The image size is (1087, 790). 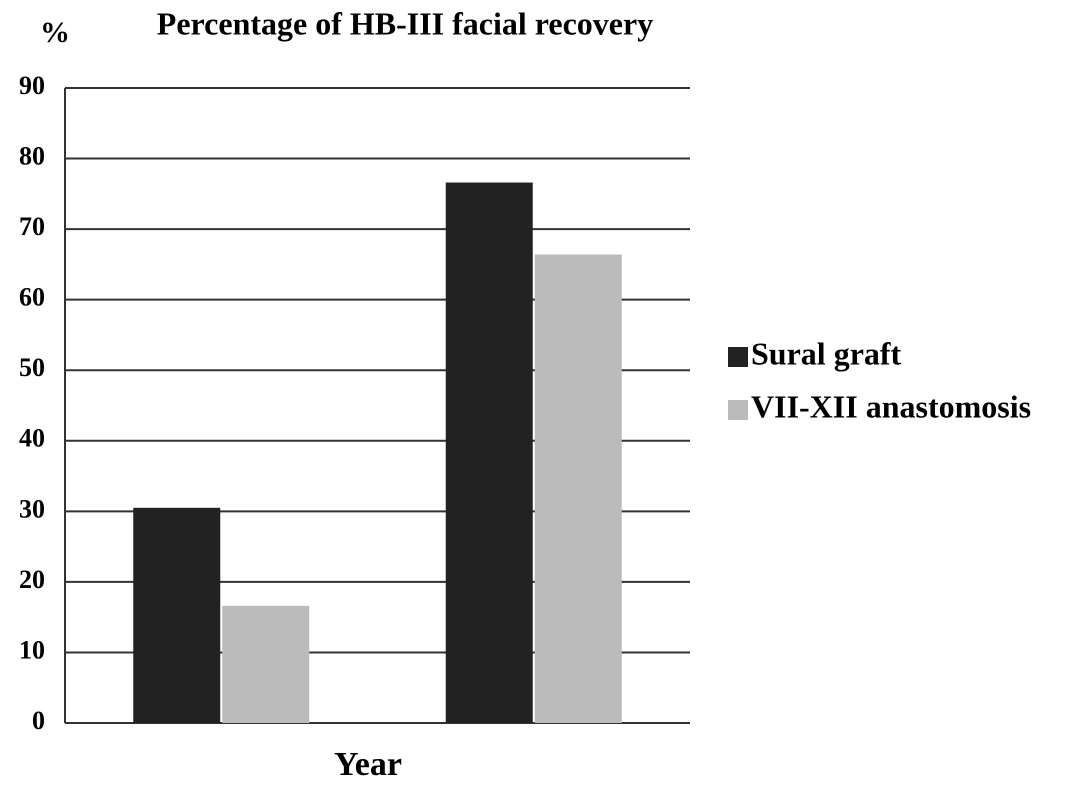 What do you see at coordinates (32, 226) in the screenshot?
I see `y-tick-label: 70` at bounding box center [32, 226].